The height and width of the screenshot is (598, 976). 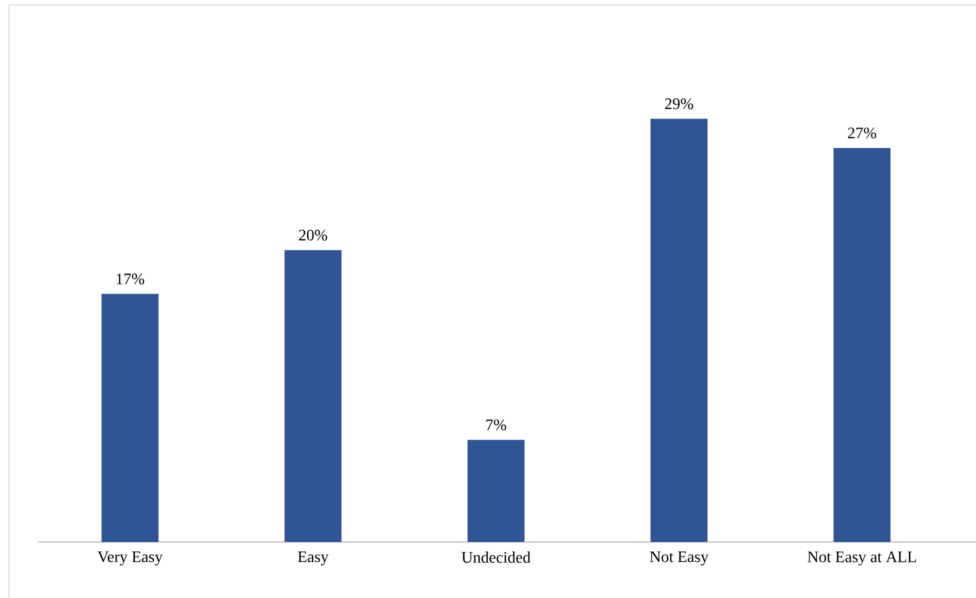 I want to click on data-label: 20%, so click(x=313, y=235).